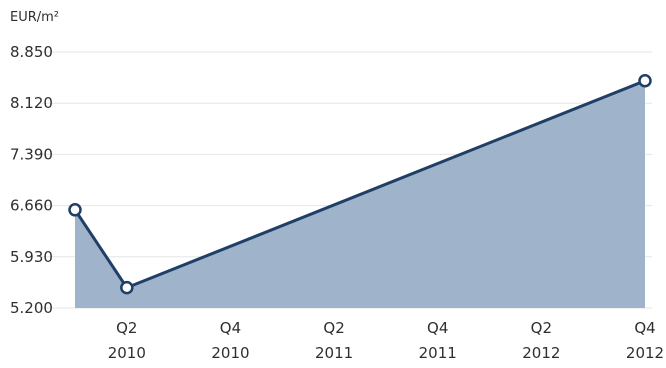 The width and height of the screenshot is (666, 368). What do you see at coordinates (31, 180) in the screenshot?
I see `y-axis-ticks: 8.850 8.120 7.390 6.660 5.930 5.200` at bounding box center [31, 180].